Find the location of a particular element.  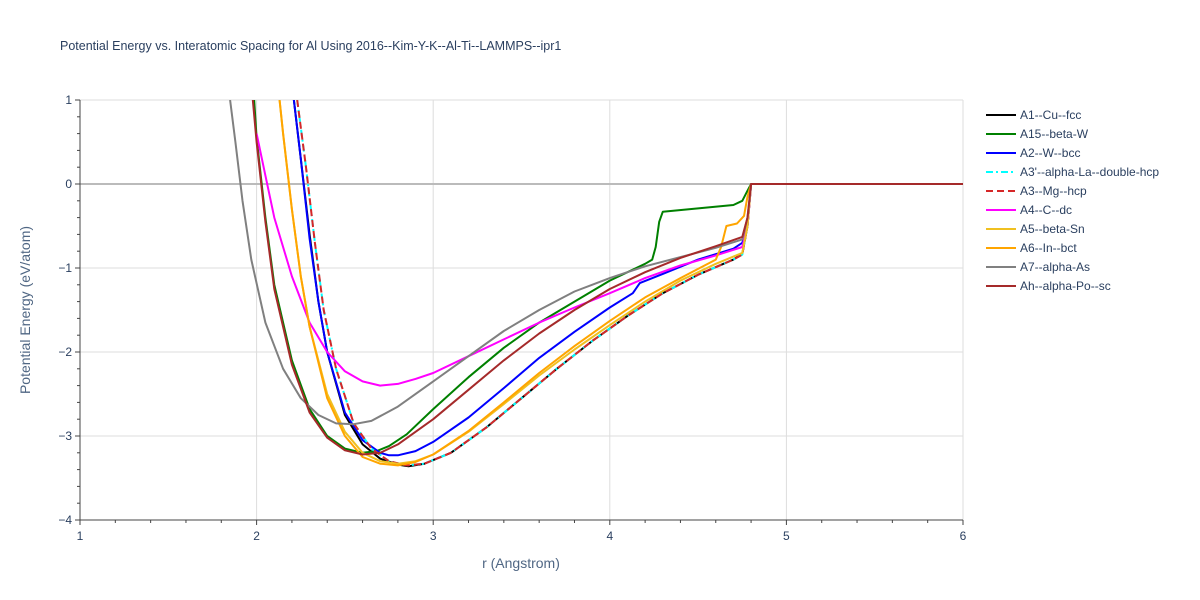

legend-label: A3'--alpha-La--double-hcp is located at coordinates (1089, 172).